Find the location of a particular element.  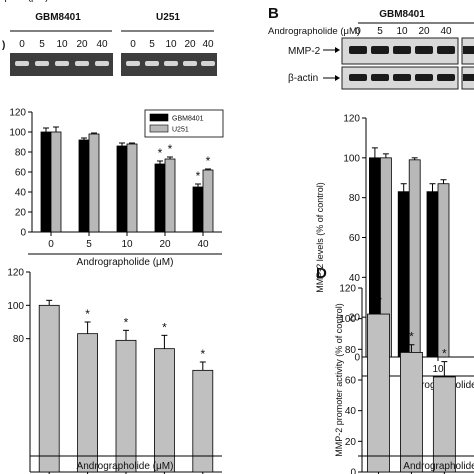

gel-bands is located at coordinates (115, 63).